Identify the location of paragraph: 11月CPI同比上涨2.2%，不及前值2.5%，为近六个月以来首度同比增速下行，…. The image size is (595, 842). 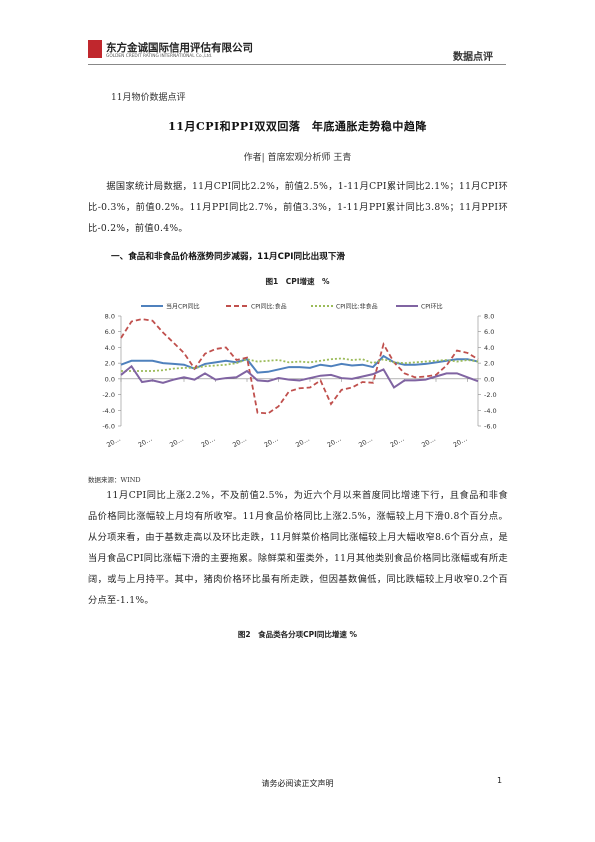
(298, 548).